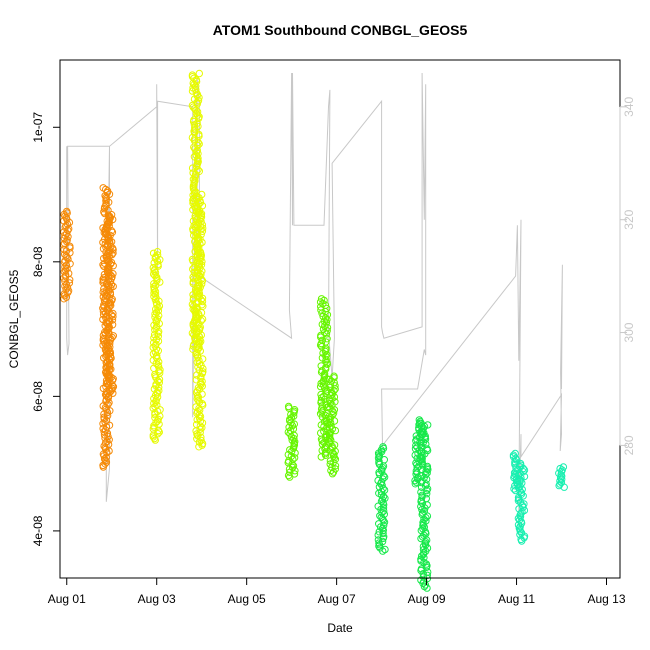 This screenshot has height=650, width=650. I want to click on y-tick-label: 1e-07, so click(38, 127).